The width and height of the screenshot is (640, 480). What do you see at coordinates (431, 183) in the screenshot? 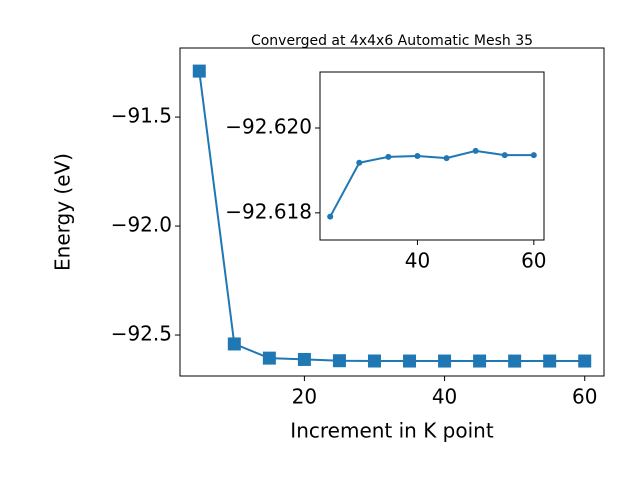
I see `series-line` at bounding box center [431, 183].